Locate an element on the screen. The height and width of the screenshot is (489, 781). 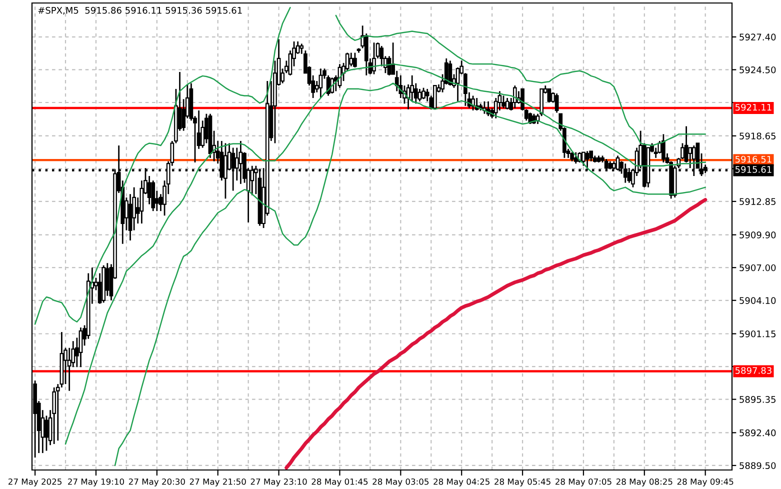
x-tick-label: 27 May 20:30 is located at coordinates (156, 482).